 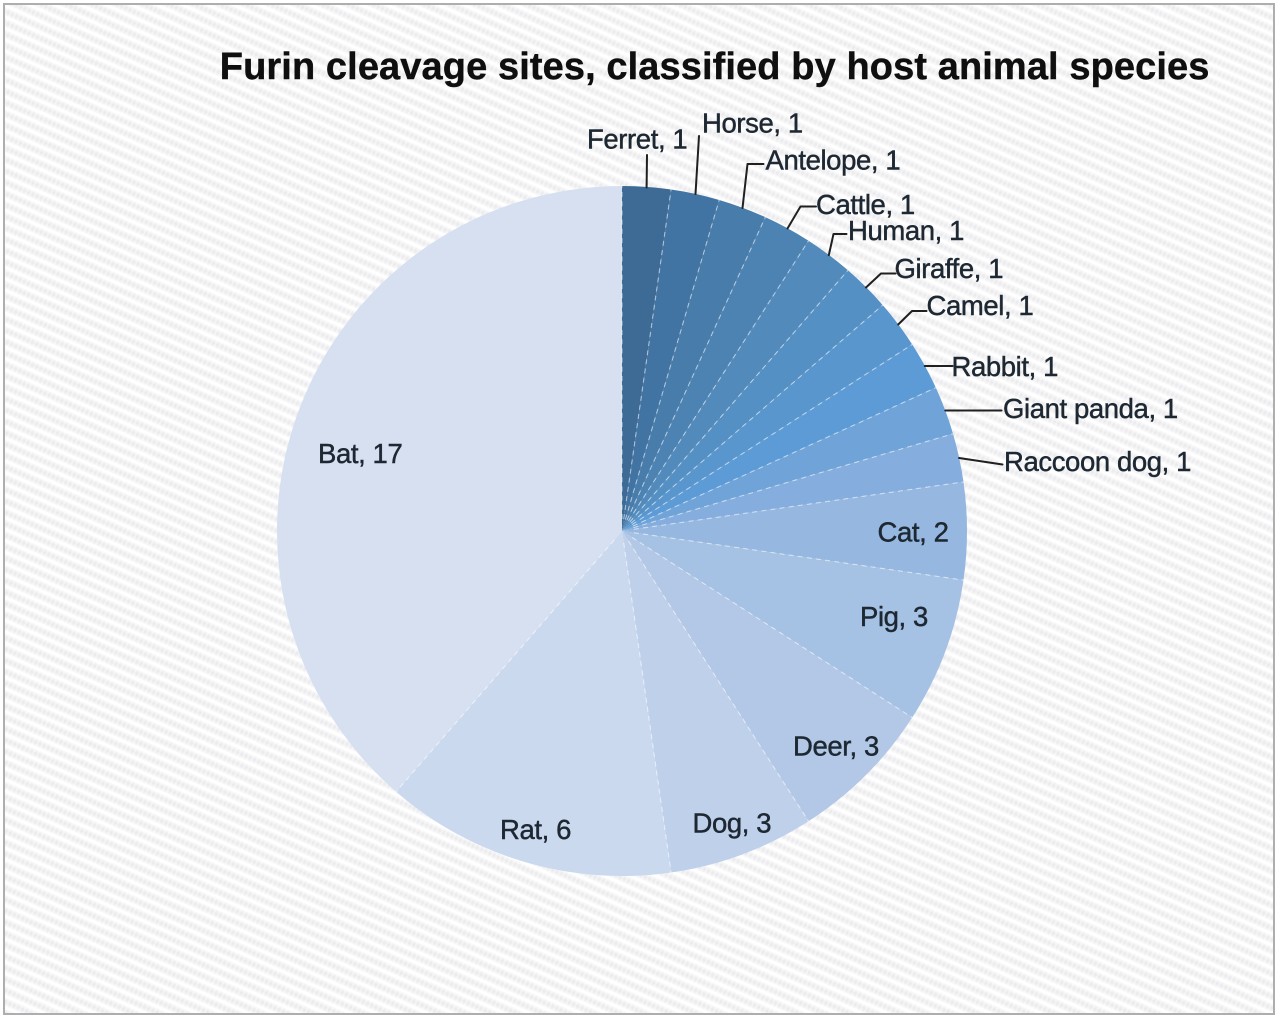 What do you see at coordinates (913, 532) in the screenshot?
I see `svg-text: Cat, 2` at bounding box center [913, 532].